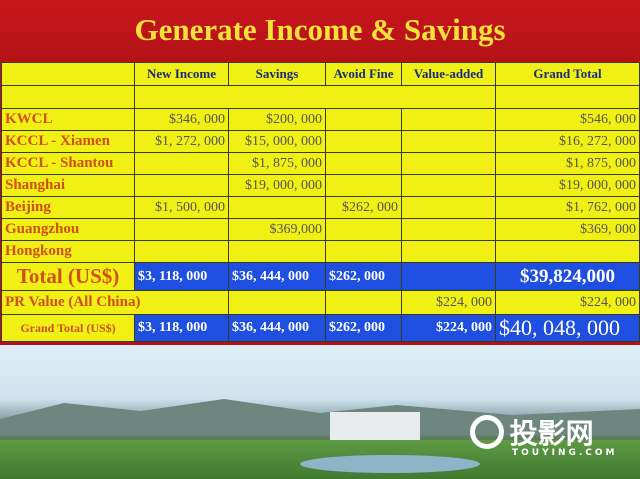 This screenshot has height=479, width=640. Describe the element at coordinates (390, 464) in the screenshot. I see `pond` at that location.